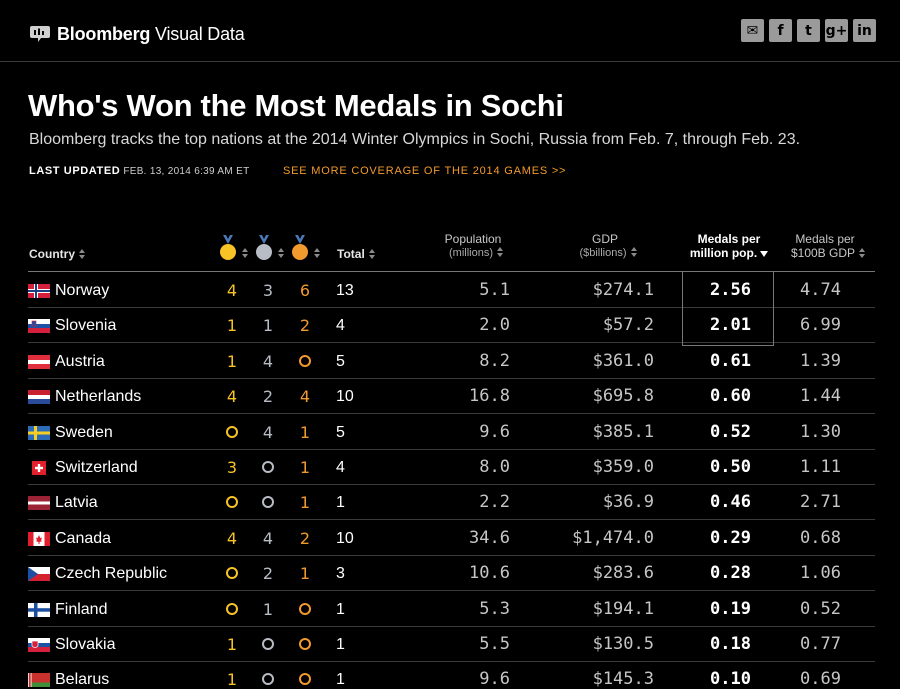  Describe the element at coordinates (450, 31) in the screenshot. I see `top-bar: Bloomberg Visual Data ✉ f t g+ in` at that location.